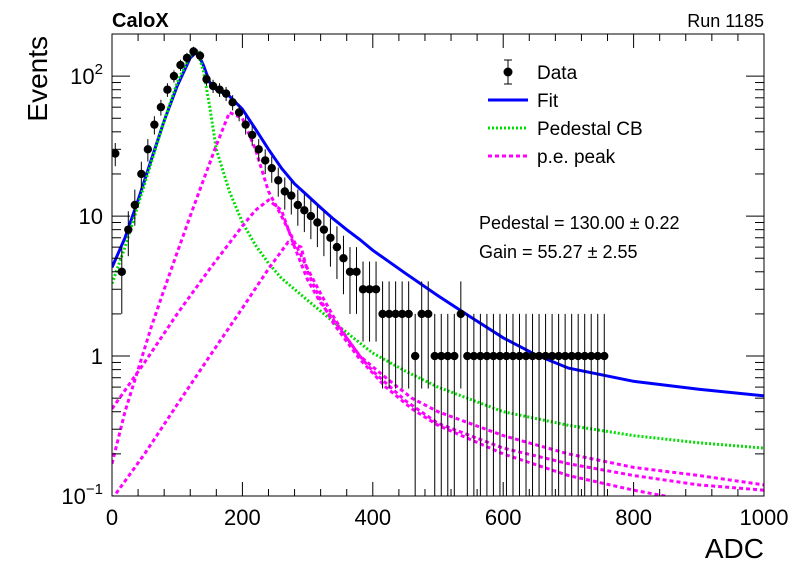 This screenshot has height=572, width=796. Describe the element at coordinates (725, 21) in the screenshot. I see `run-label: Run 1185` at that location.